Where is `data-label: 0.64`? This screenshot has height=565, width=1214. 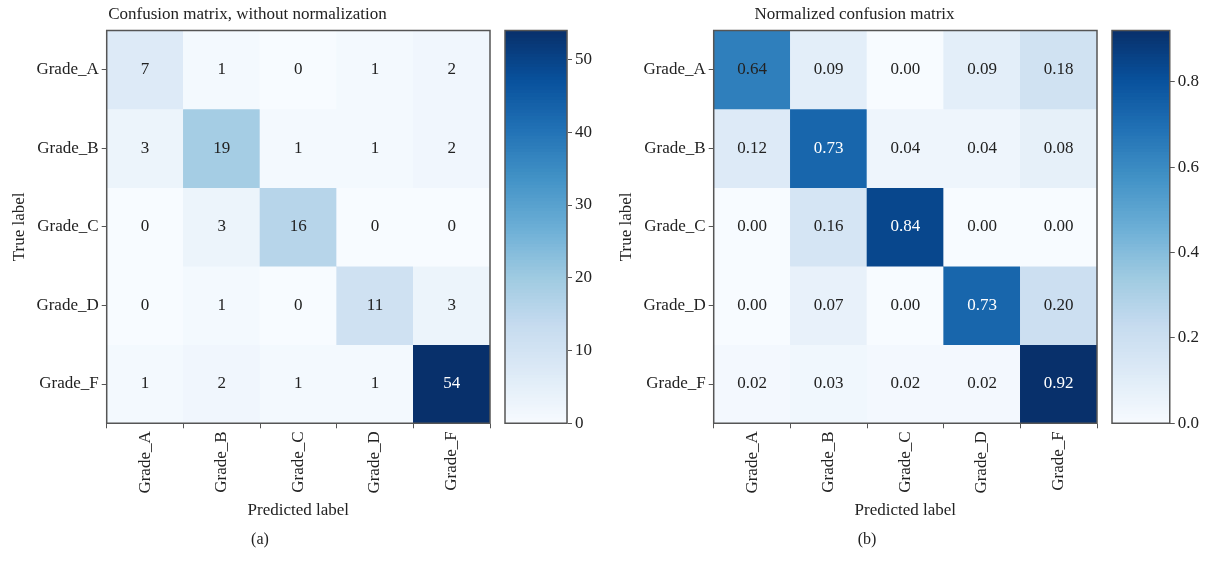 data-label: 0.64 is located at coordinates (752, 69).